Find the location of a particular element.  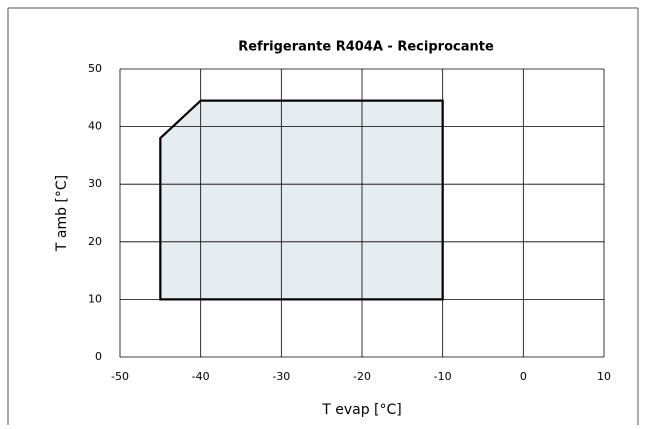

y-axis-label: T amb [°C] is located at coordinates (62, 213).